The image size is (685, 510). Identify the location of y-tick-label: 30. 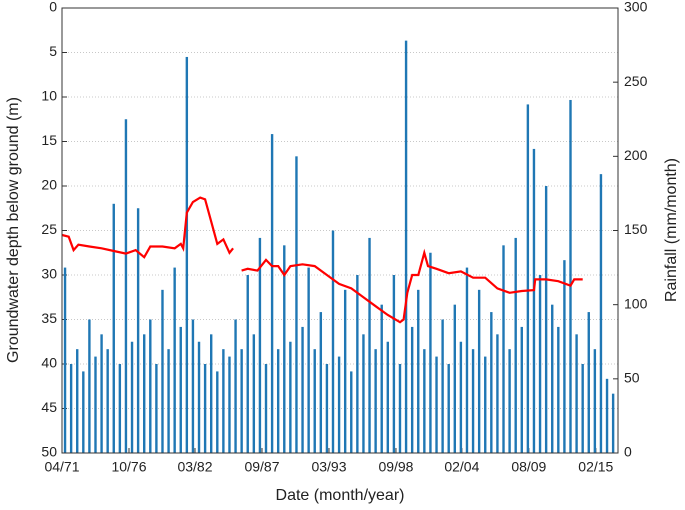
(49, 274).